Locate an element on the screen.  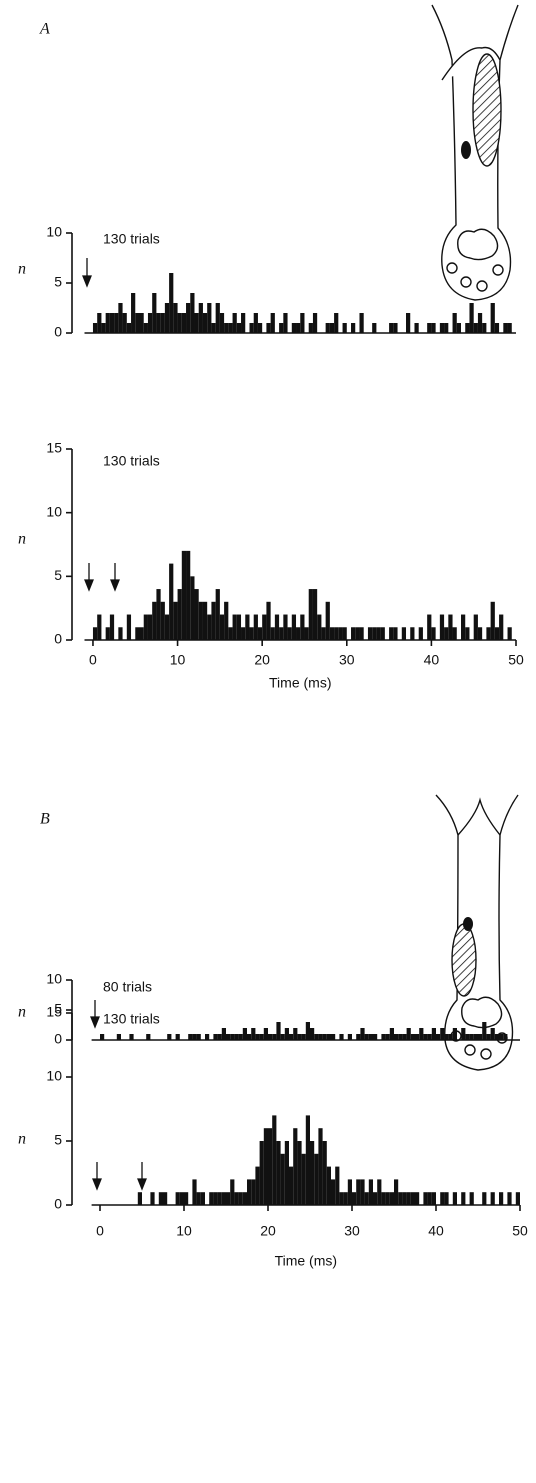
panel-label: A is located at coordinates (44, 29).